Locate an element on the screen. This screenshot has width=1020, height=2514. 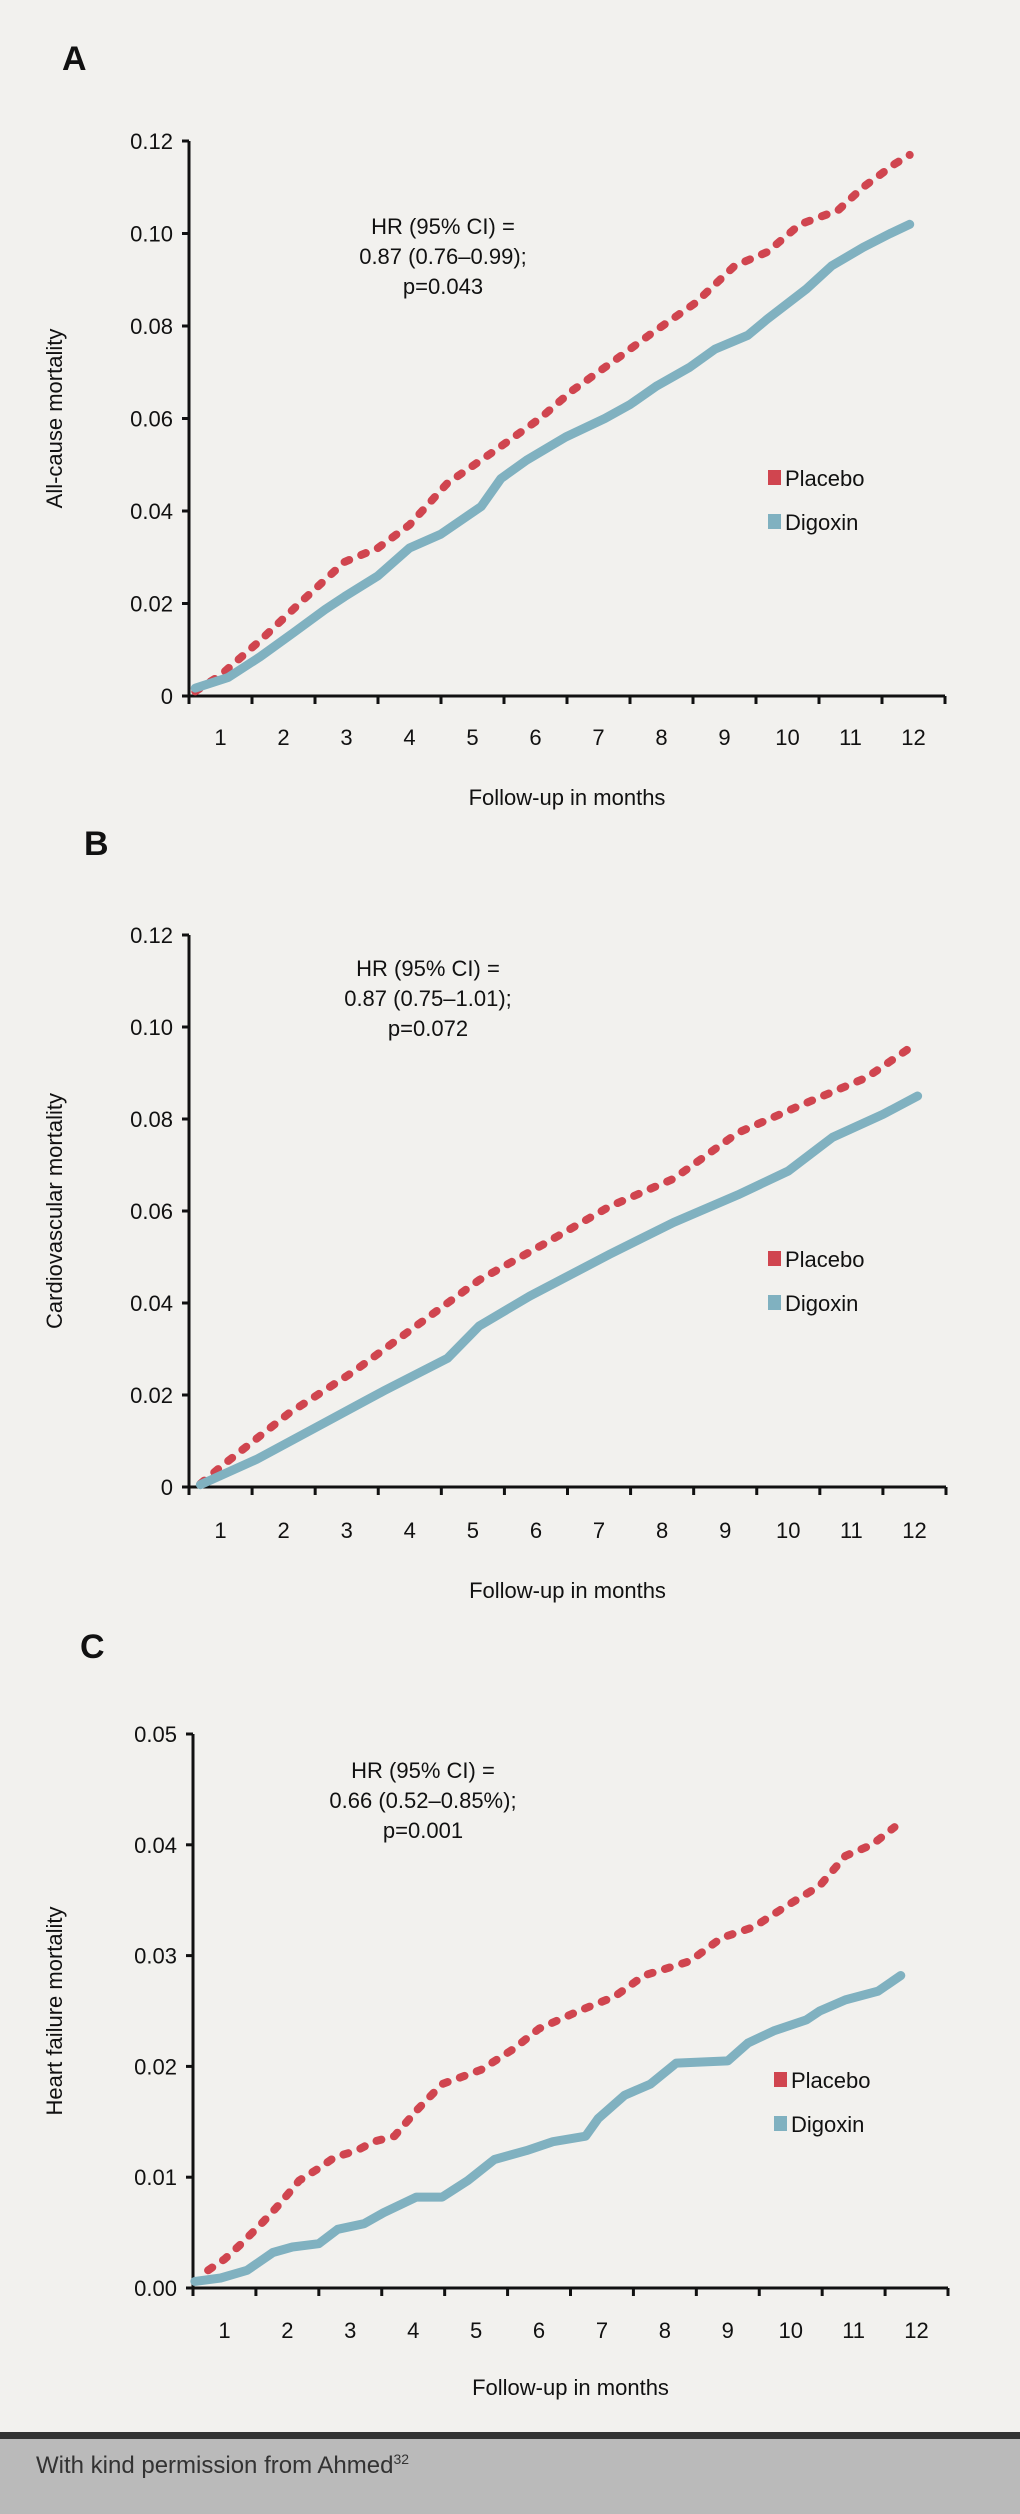
panel-label: C is located at coordinates (92, 1647).